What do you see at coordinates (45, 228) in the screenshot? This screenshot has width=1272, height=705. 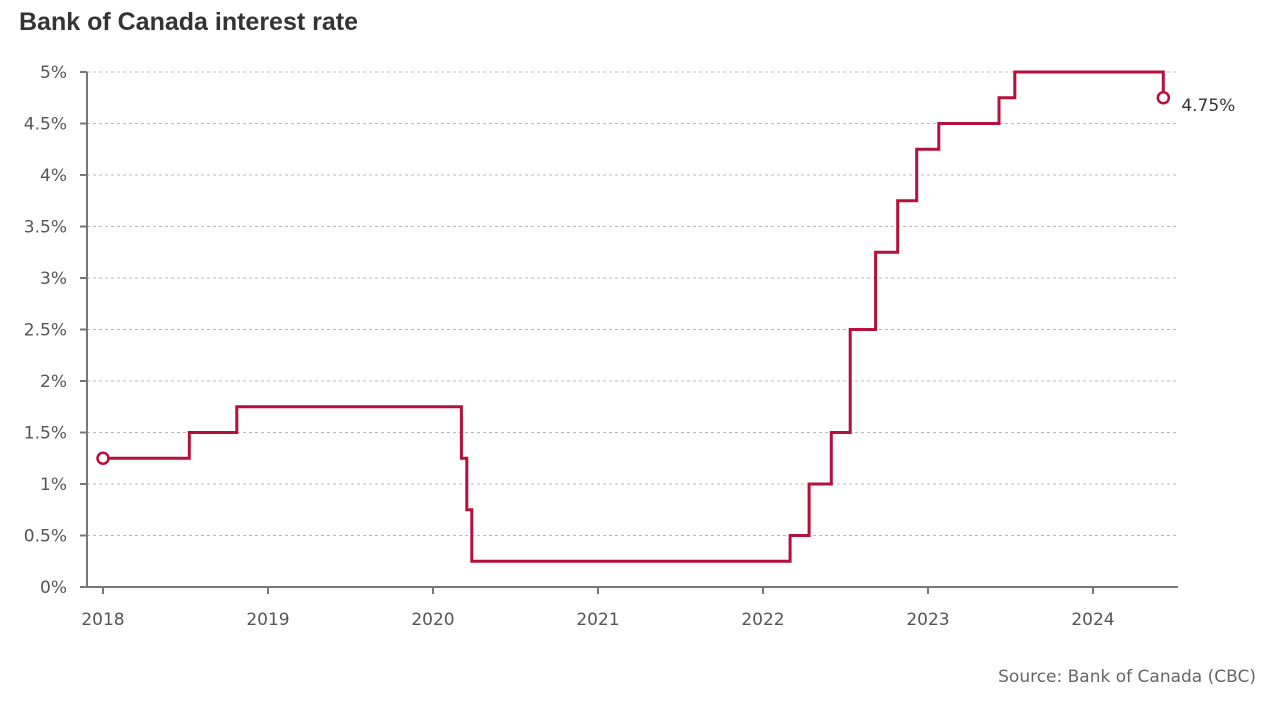 I see `y-tick-label: 3.5%` at bounding box center [45, 228].